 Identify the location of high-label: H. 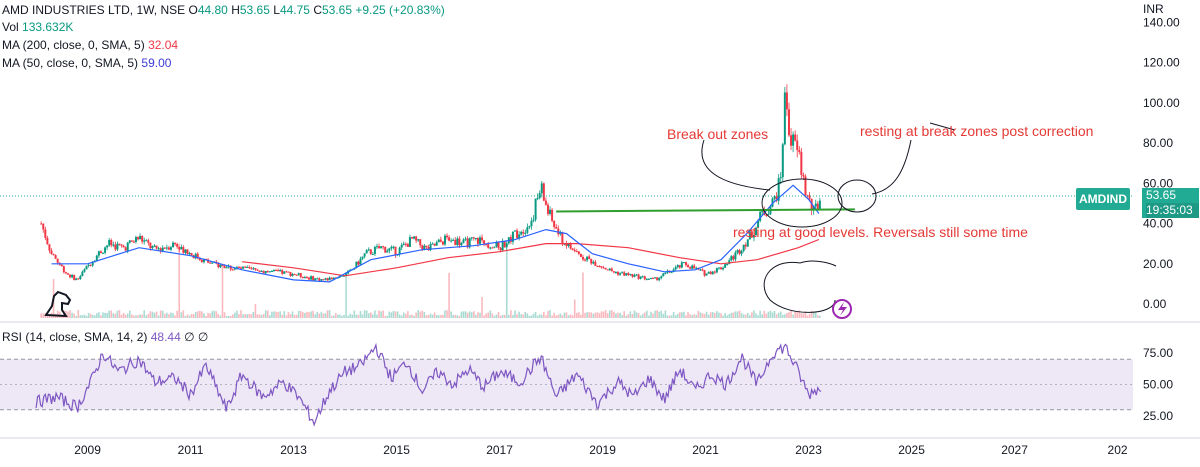
(235, 10).